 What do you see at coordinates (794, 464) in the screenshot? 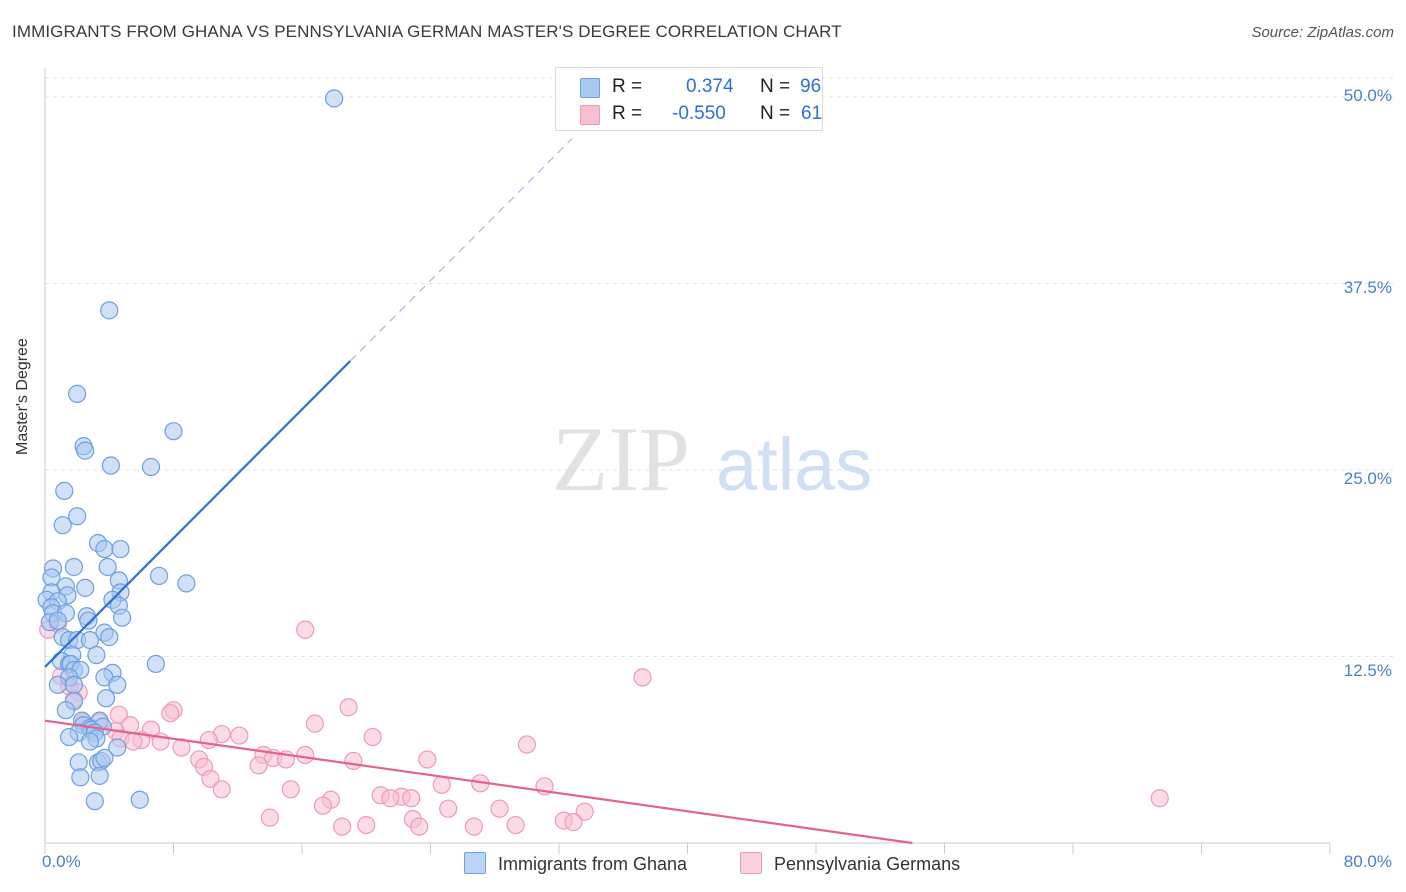
I see `watermark-atlas: atlas` at bounding box center [794, 464].